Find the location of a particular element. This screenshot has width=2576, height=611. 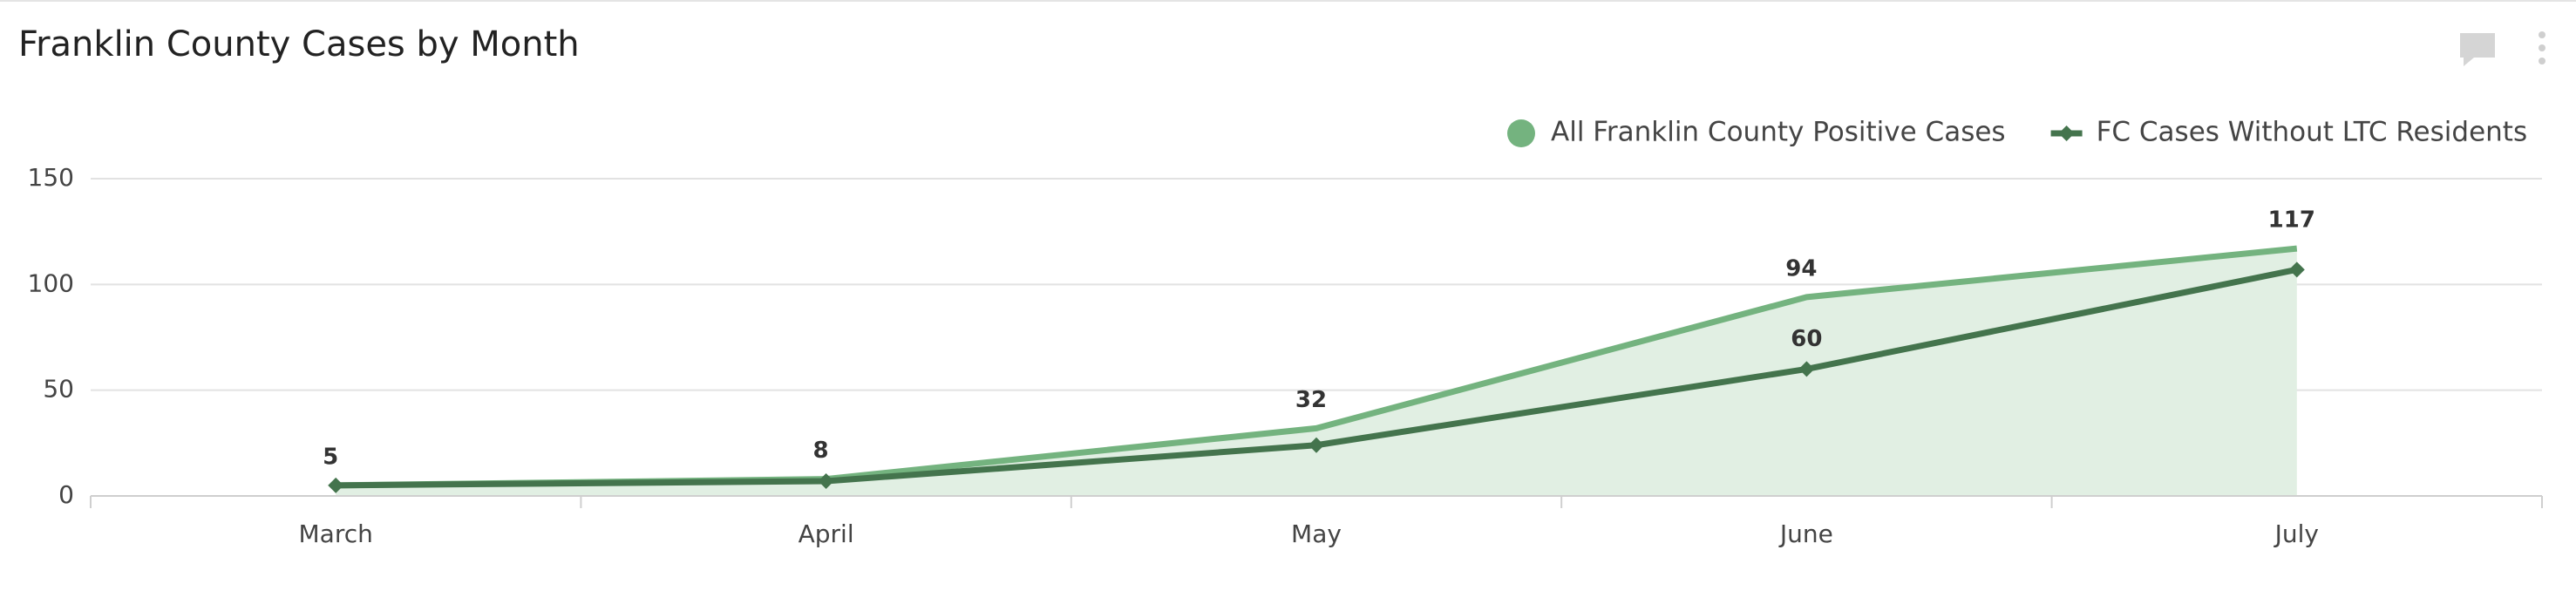

x-tick-label: July is located at coordinates (2296, 533).